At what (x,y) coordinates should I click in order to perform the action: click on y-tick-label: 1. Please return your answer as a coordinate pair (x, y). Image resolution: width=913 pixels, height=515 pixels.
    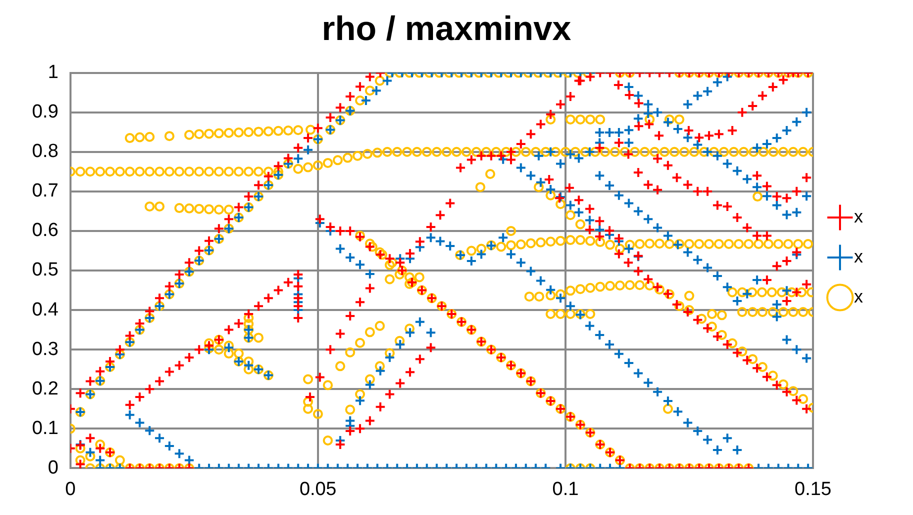
    Looking at the image, I should click on (53, 73).